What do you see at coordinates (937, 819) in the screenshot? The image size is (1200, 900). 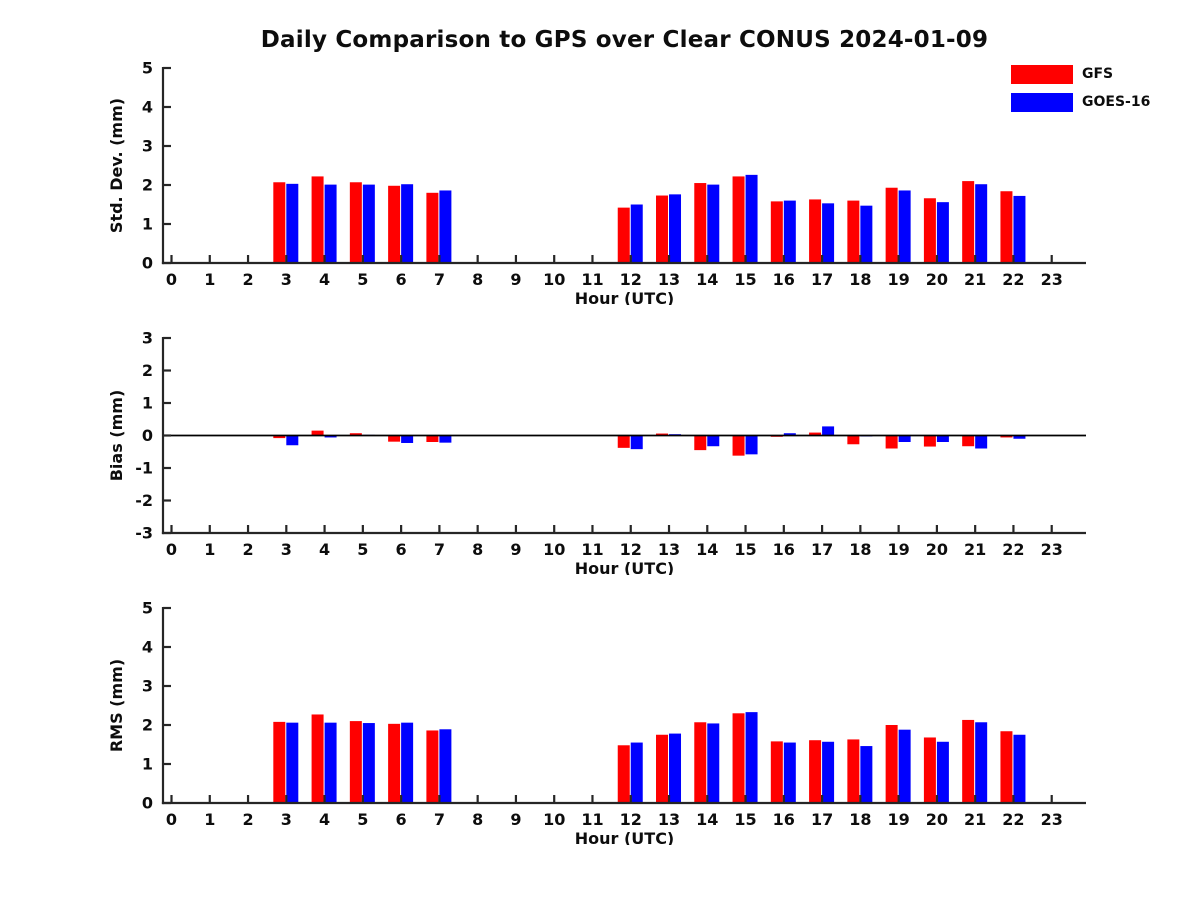 I see `rms-x-tick-label: 20` at bounding box center [937, 819].